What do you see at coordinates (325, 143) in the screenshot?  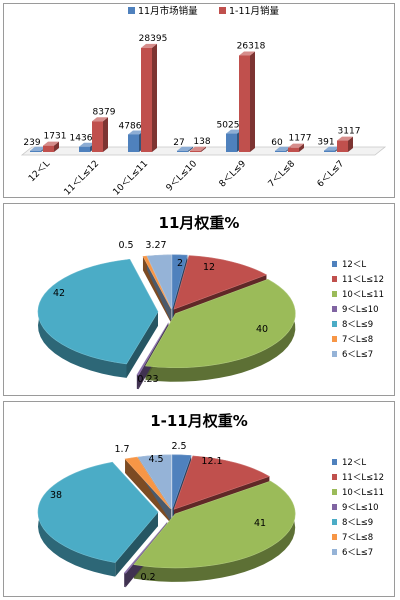 I see `data-label: 391` at bounding box center [325, 143].